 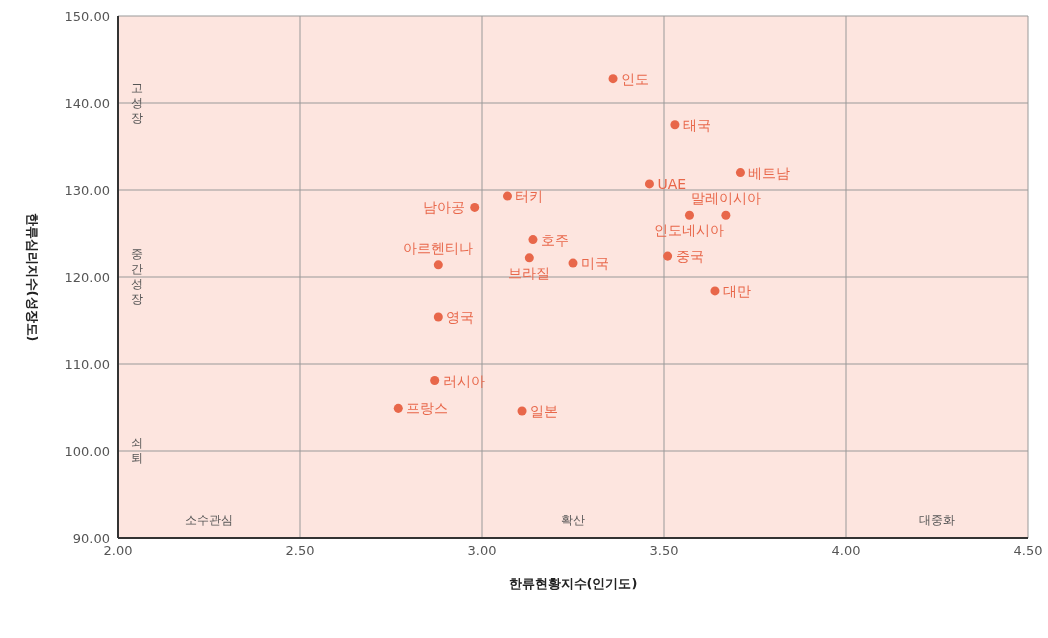 What do you see at coordinates (87, 364) in the screenshot?
I see `y-tick-label: 110.00` at bounding box center [87, 364].